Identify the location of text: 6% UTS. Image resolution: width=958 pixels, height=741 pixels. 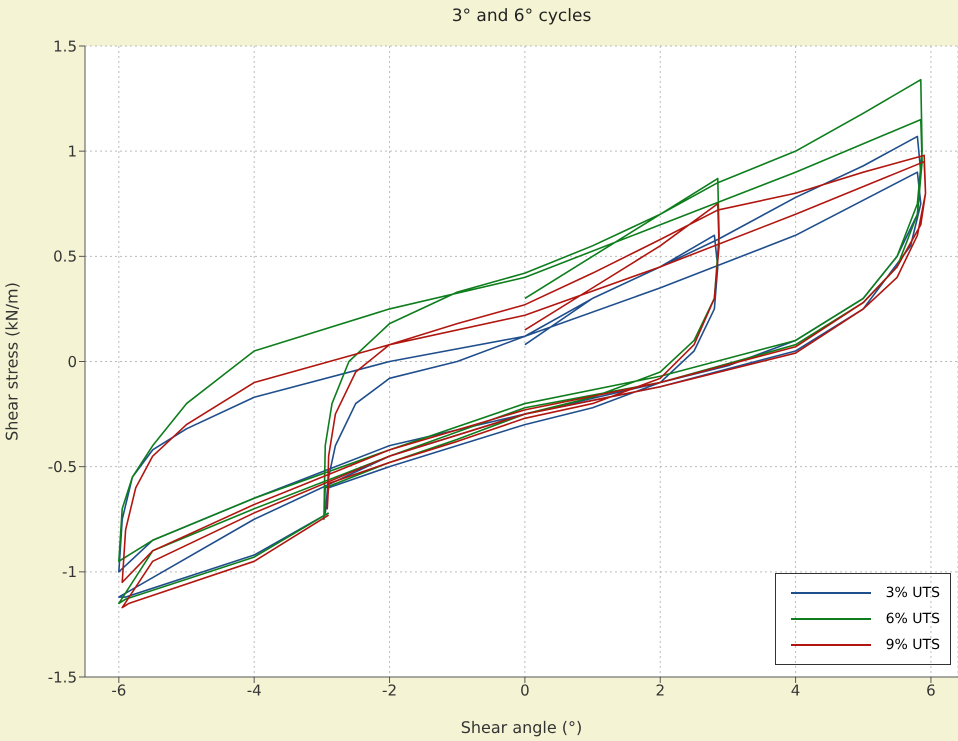
(913, 619).